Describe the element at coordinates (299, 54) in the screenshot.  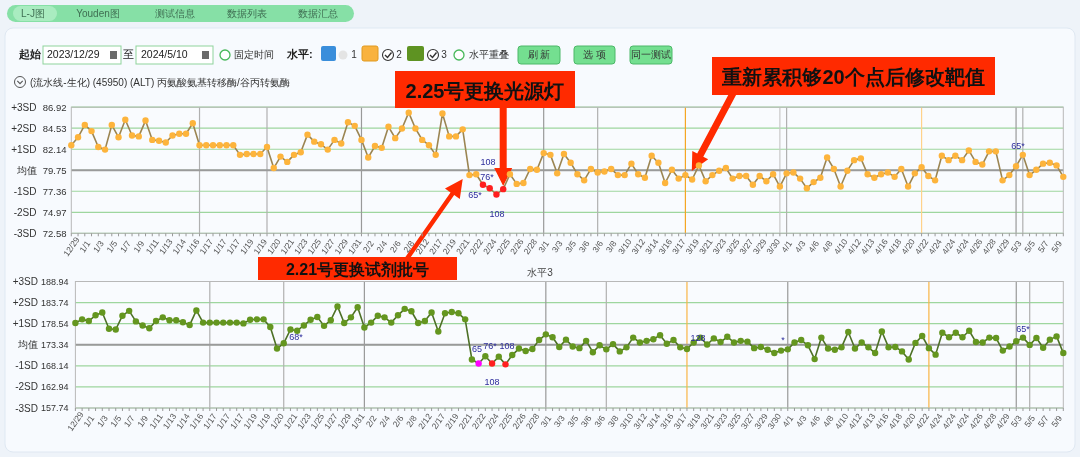
I see `text: 水平:` at that location.